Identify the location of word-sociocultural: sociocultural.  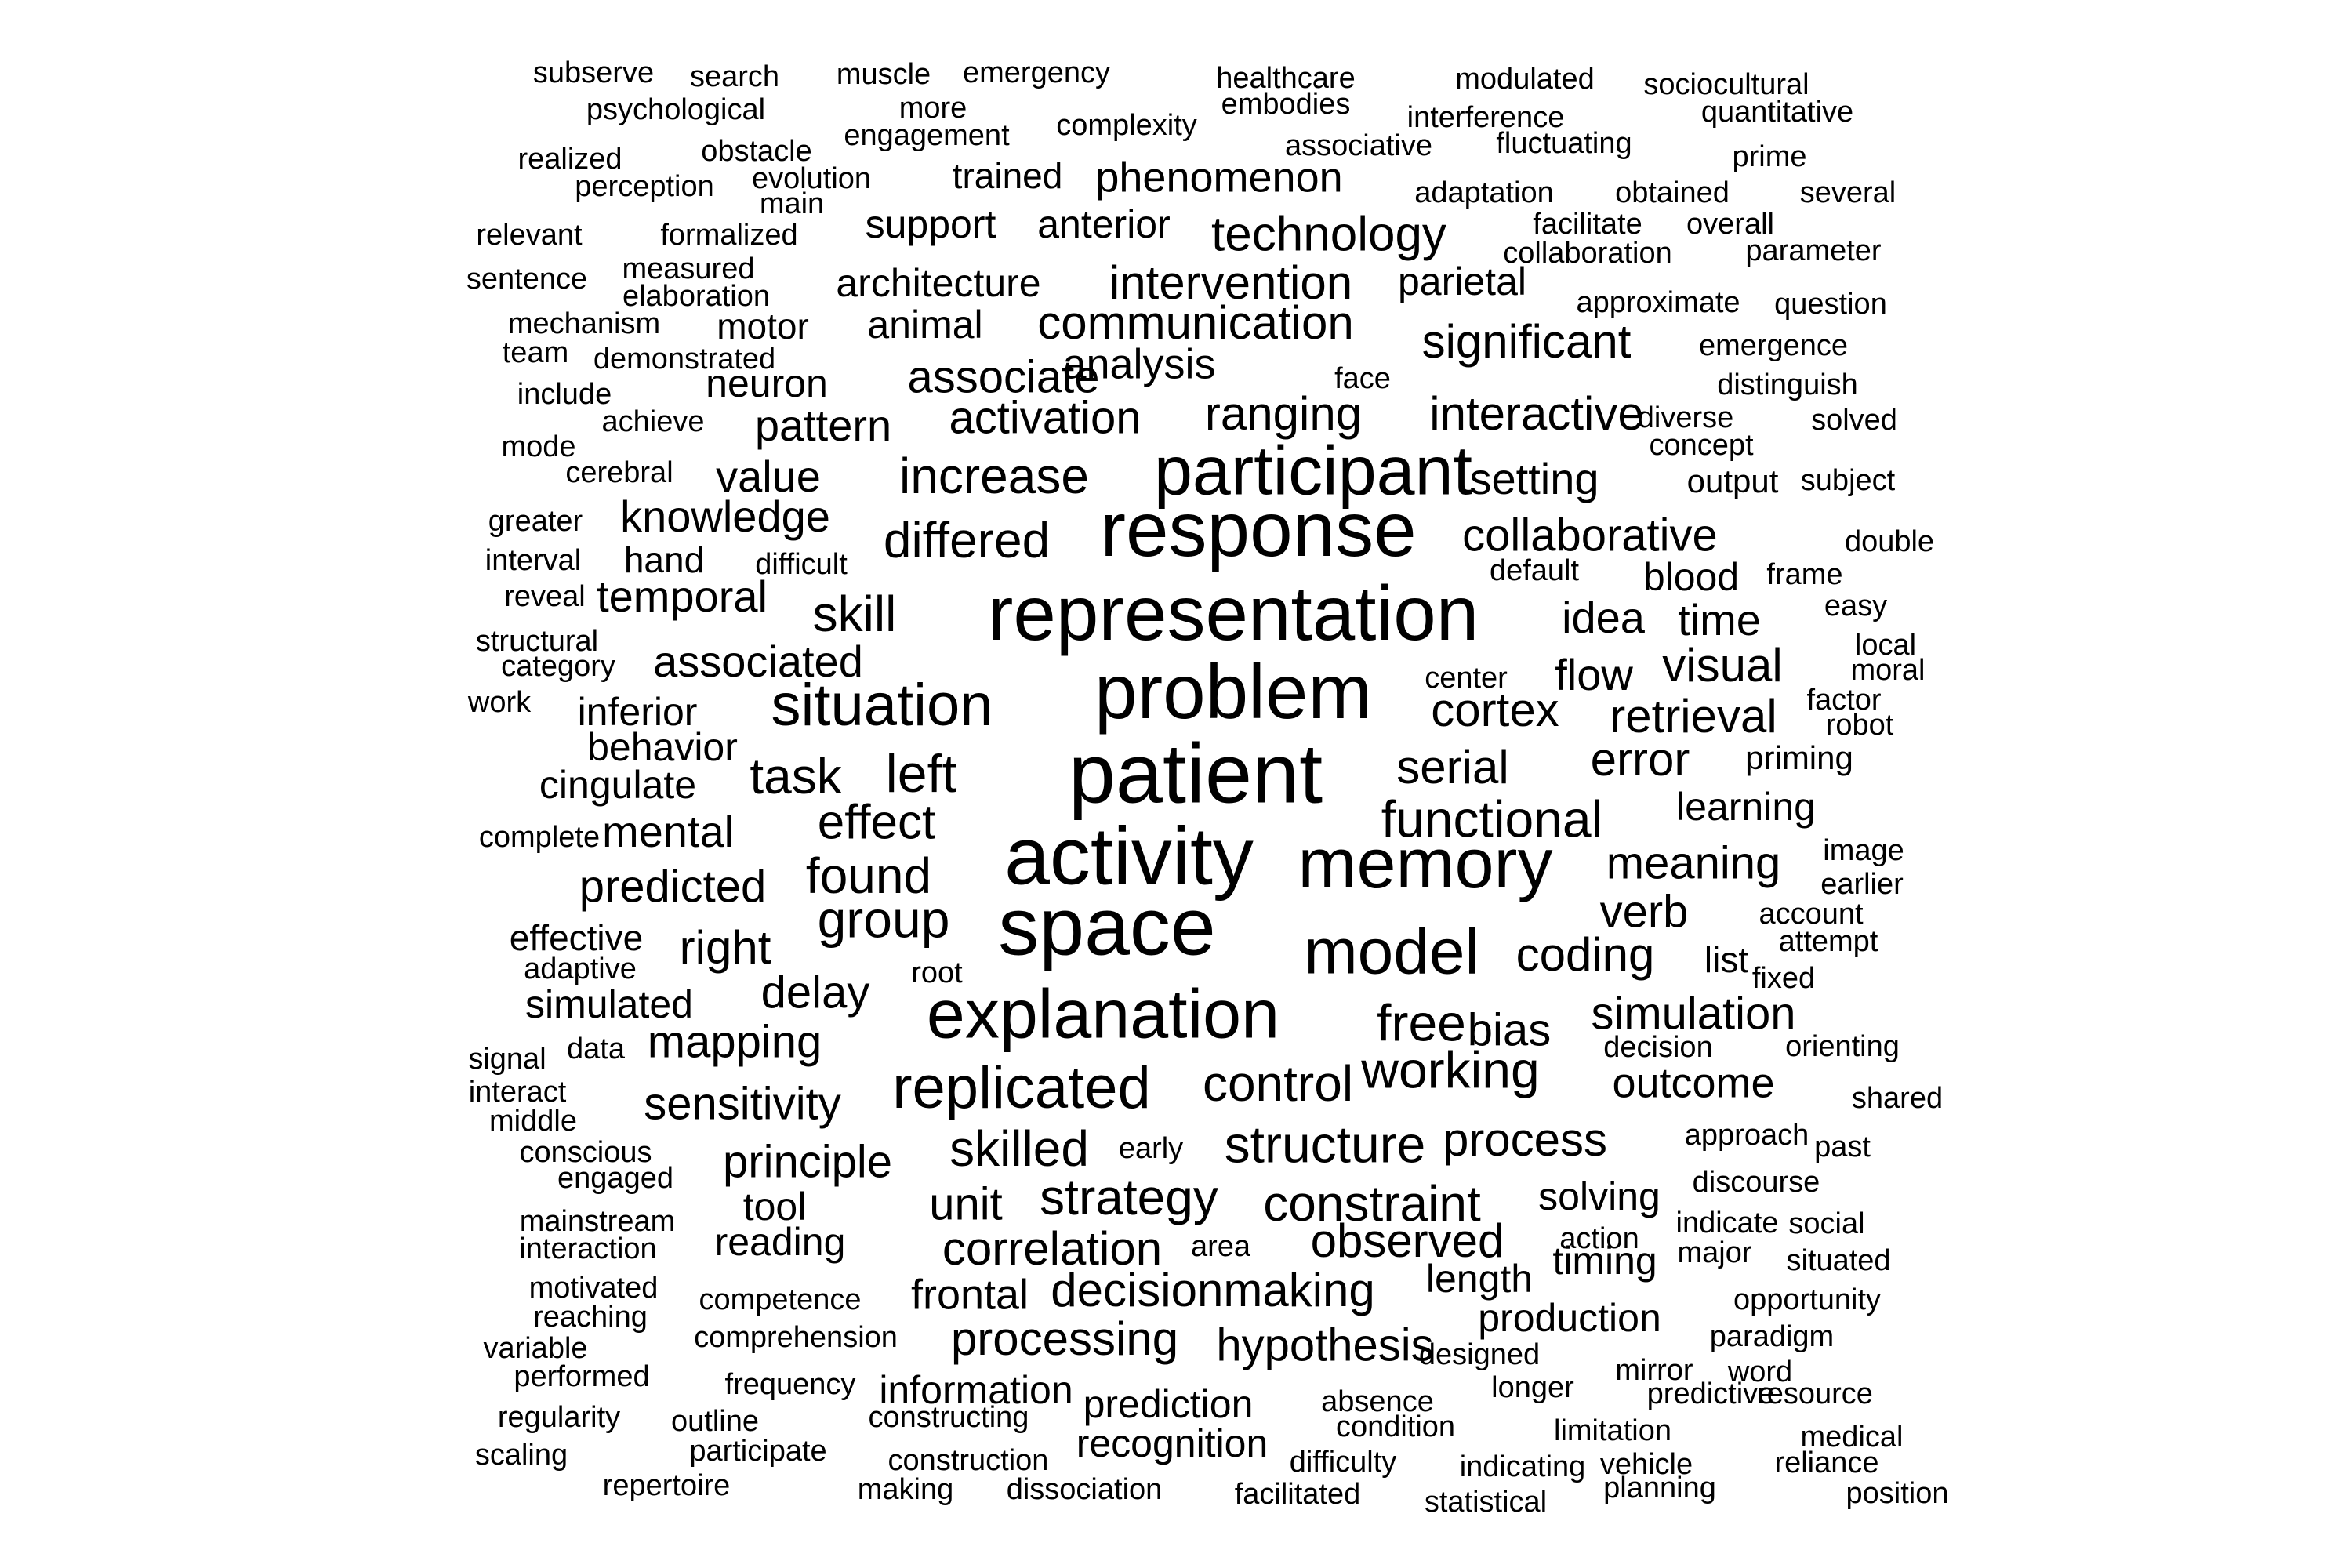
(1726, 84).